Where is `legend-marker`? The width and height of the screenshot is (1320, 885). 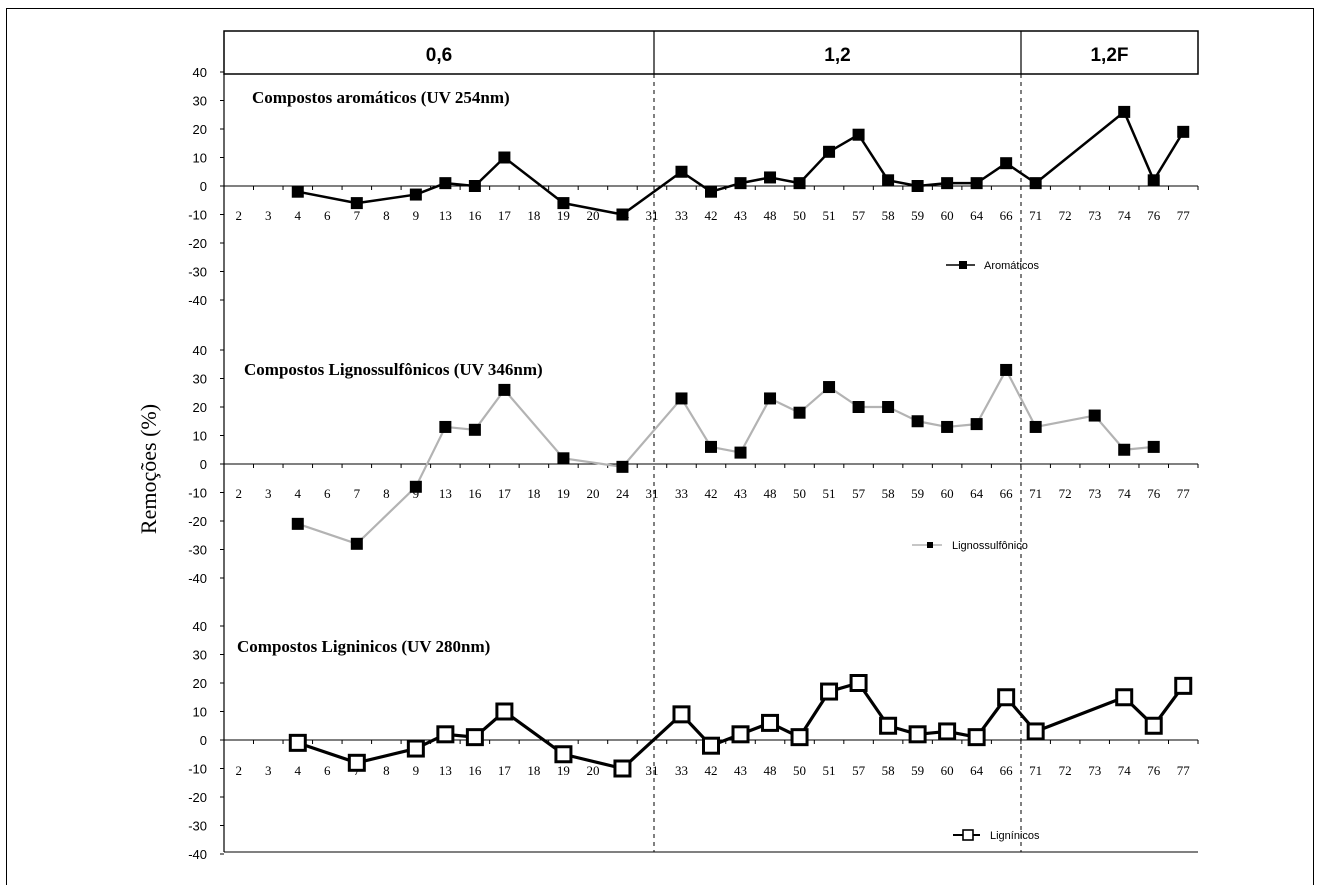
legend-marker is located at coordinates (968, 835).